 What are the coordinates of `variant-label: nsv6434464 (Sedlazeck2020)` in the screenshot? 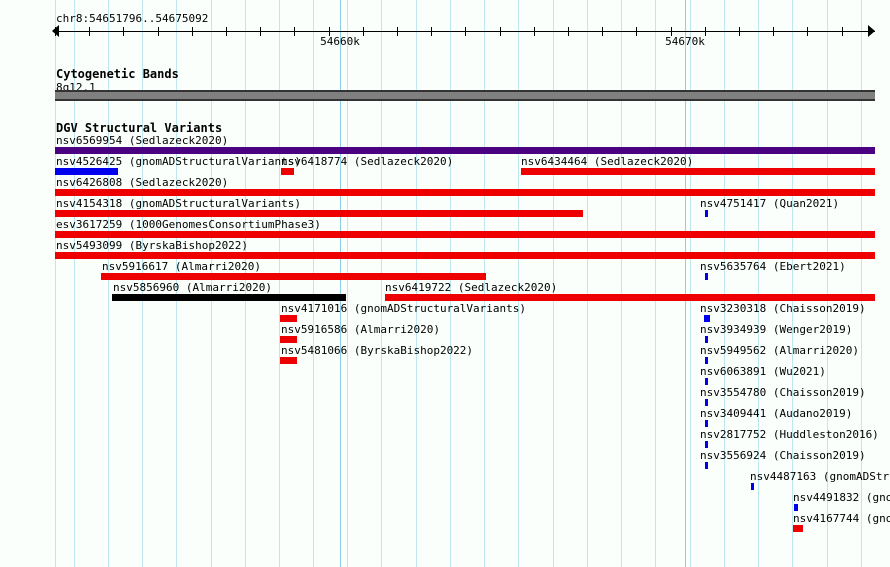 It's located at (607, 161).